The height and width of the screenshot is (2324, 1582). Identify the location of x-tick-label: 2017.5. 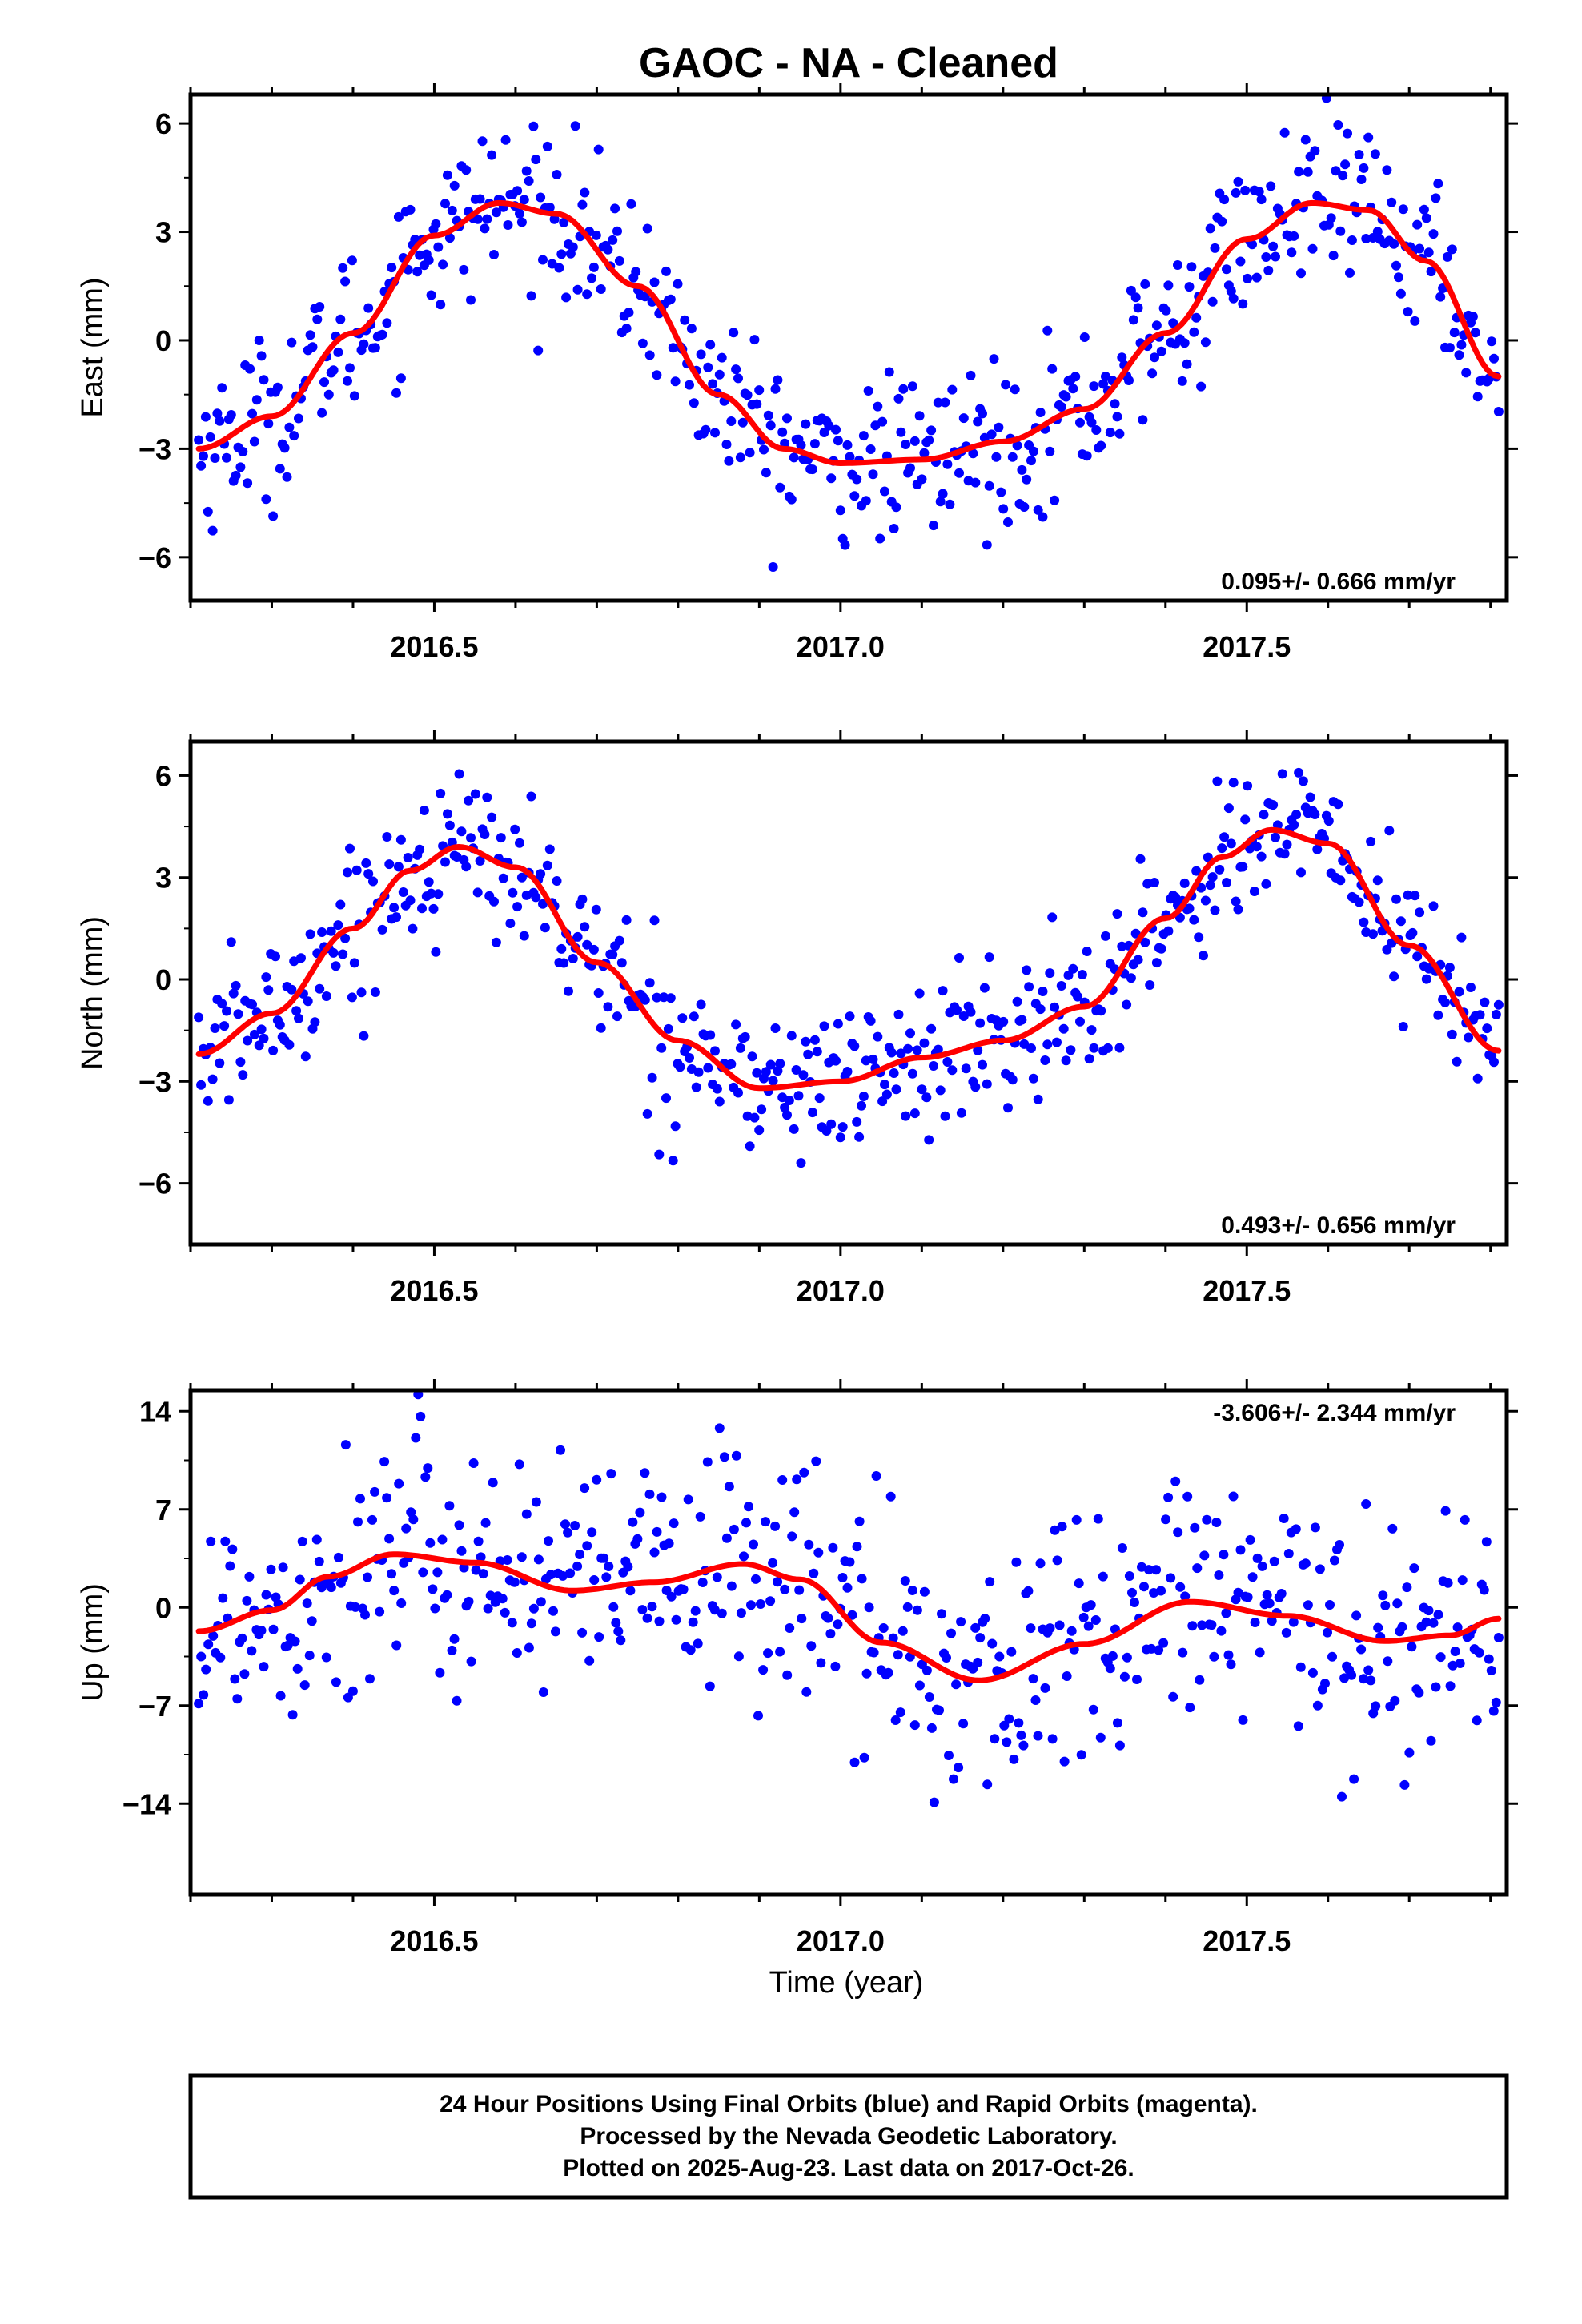
(1247, 646).